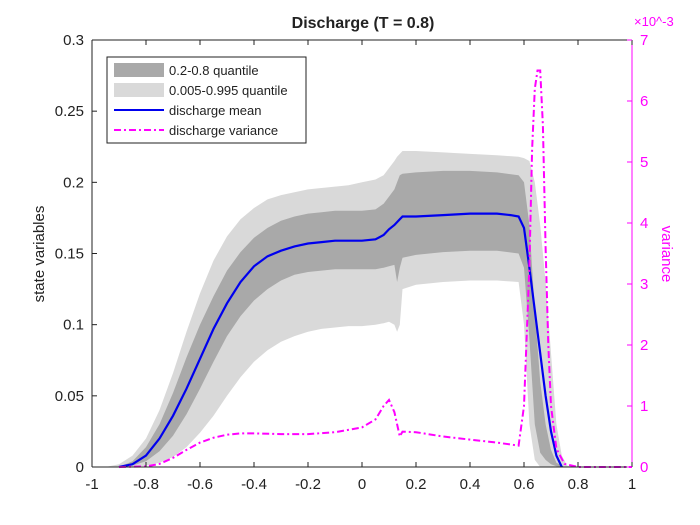 Image resolution: width=700 pixels, height=525 pixels. Describe the element at coordinates (644, 467) in the screenshot. I see `y-tick-label-right: 0` at that location.